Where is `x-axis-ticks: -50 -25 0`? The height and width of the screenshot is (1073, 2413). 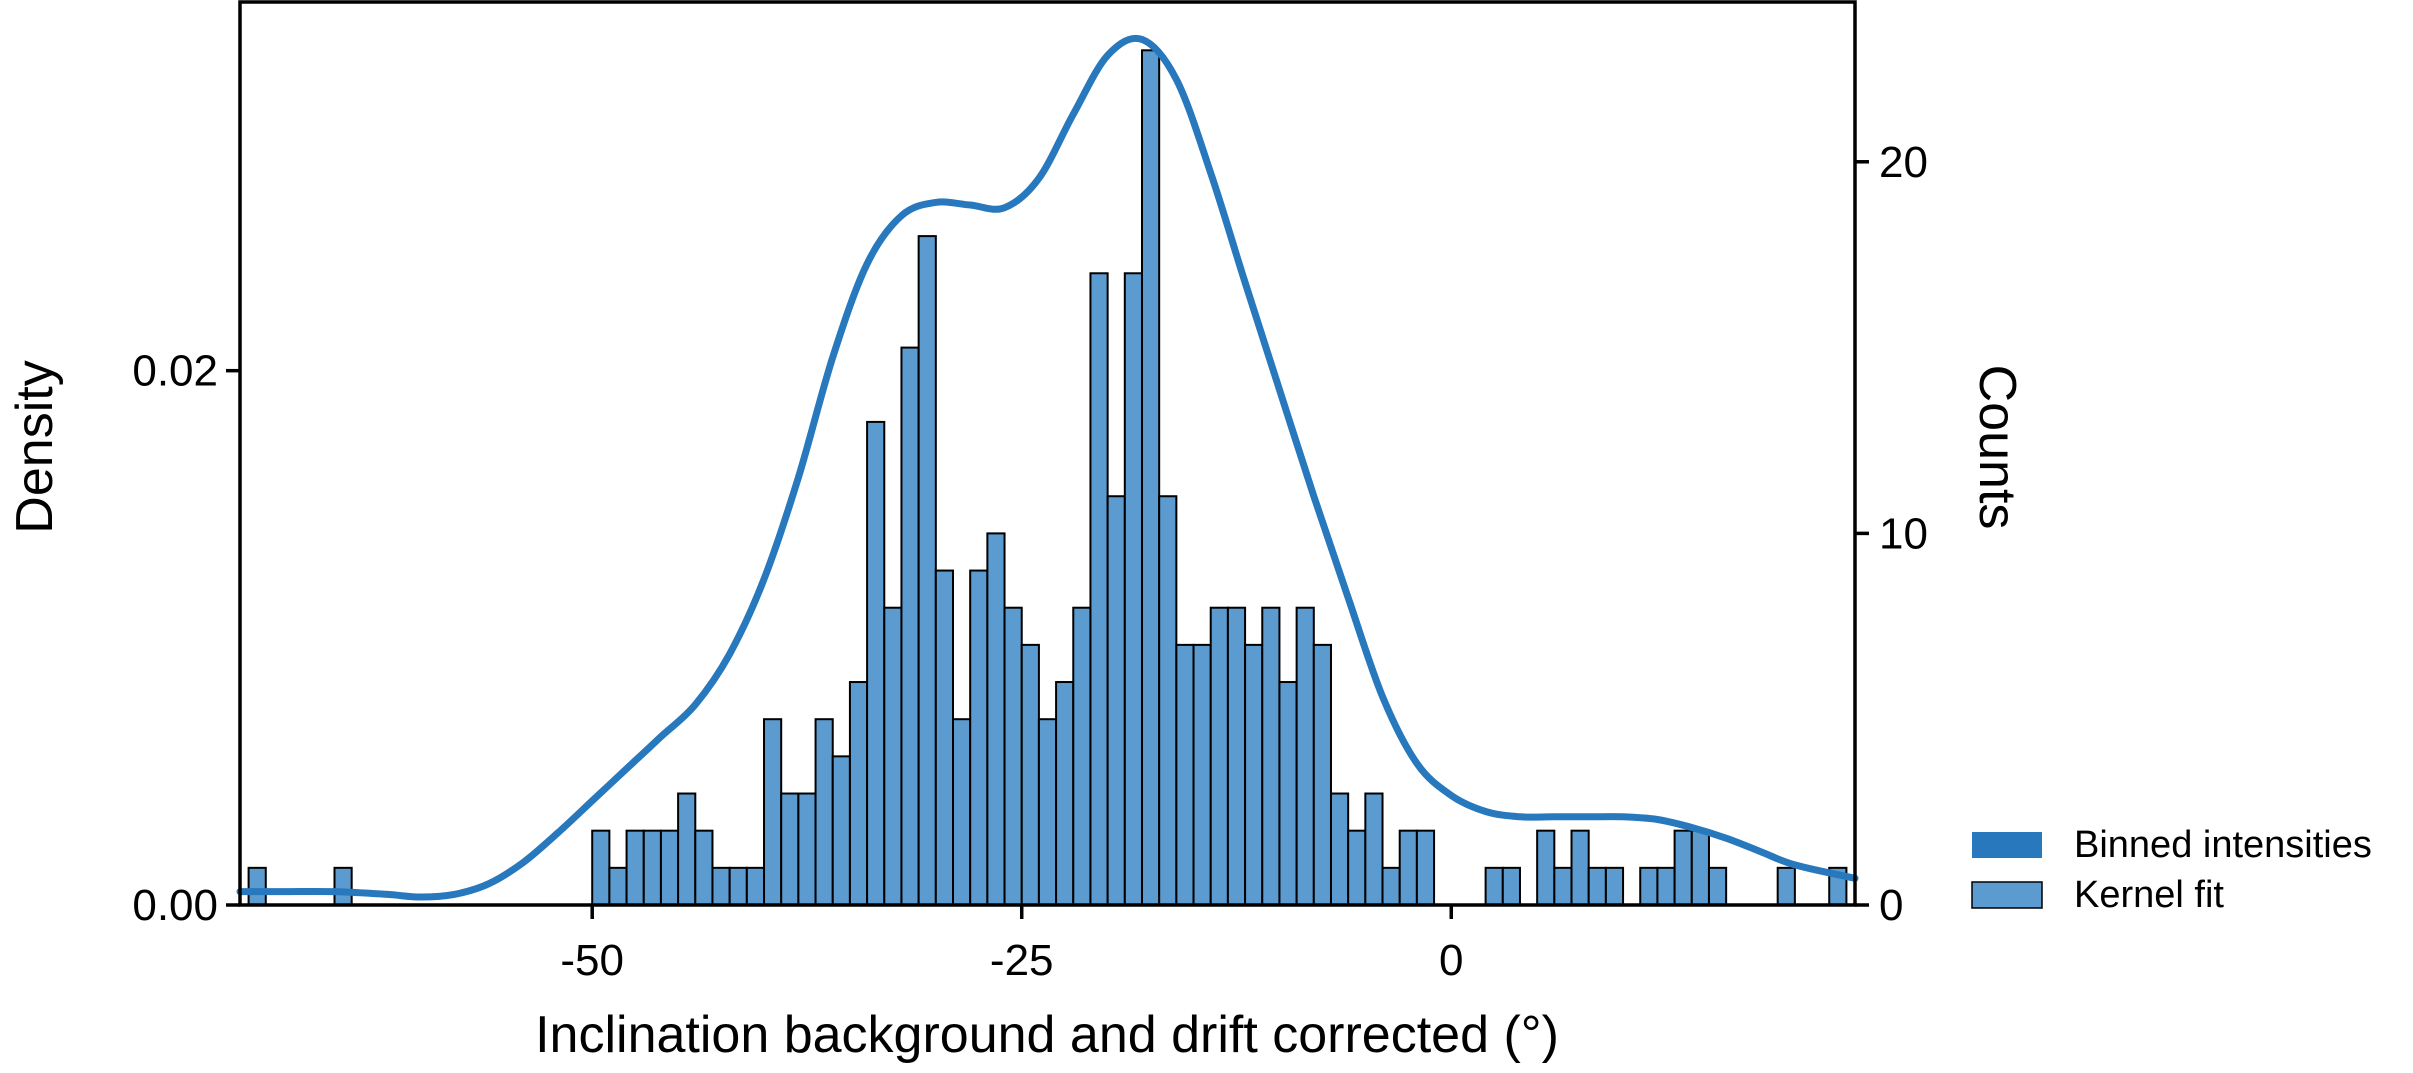
x-axis-ticks: -50 -25 0 is located at coordinates (1011, 945).